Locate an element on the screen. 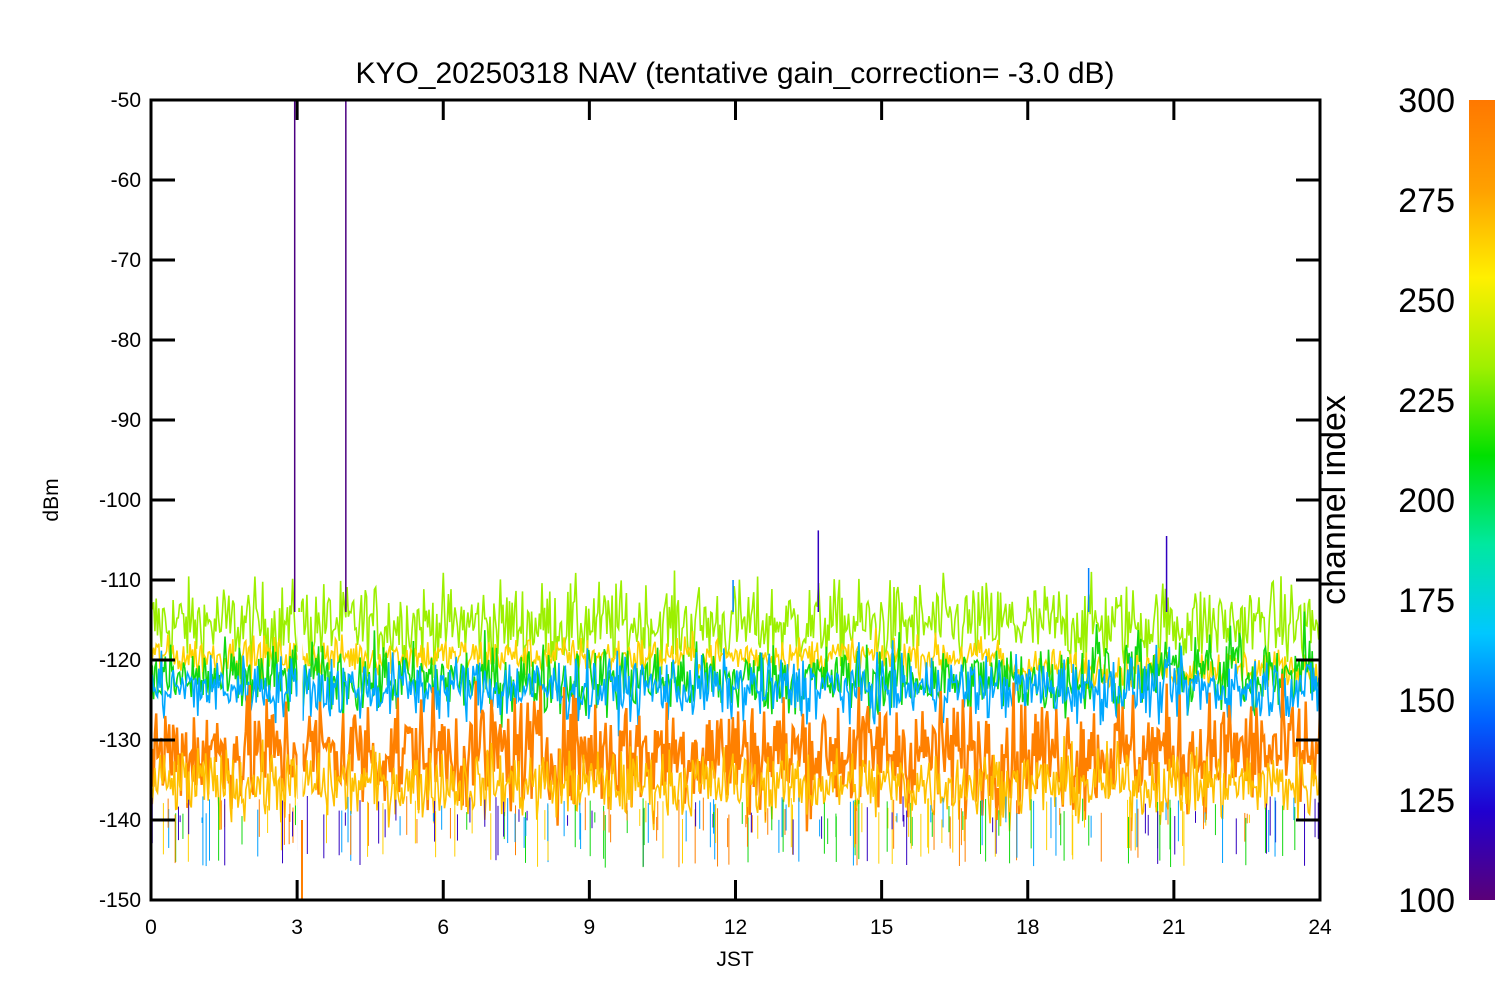  colorbar-tick-label: 250 is located at coordinates (1426, 301).